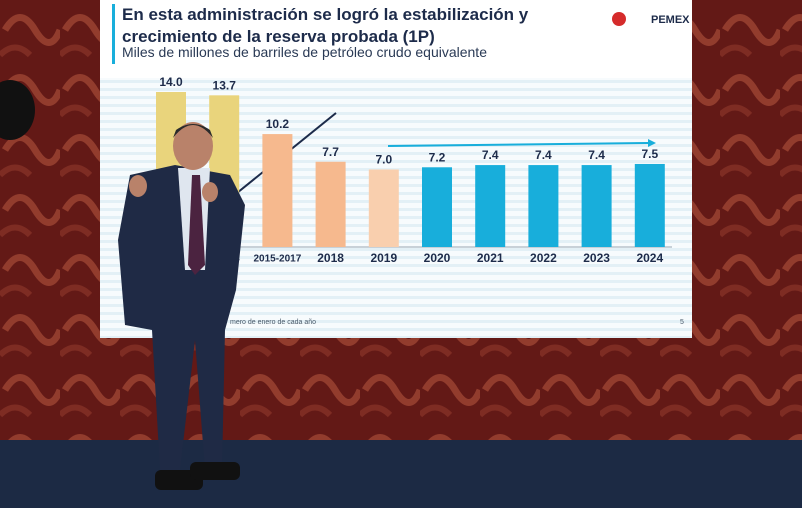  I want to click on value-label: 13.7, so click(225, 85).